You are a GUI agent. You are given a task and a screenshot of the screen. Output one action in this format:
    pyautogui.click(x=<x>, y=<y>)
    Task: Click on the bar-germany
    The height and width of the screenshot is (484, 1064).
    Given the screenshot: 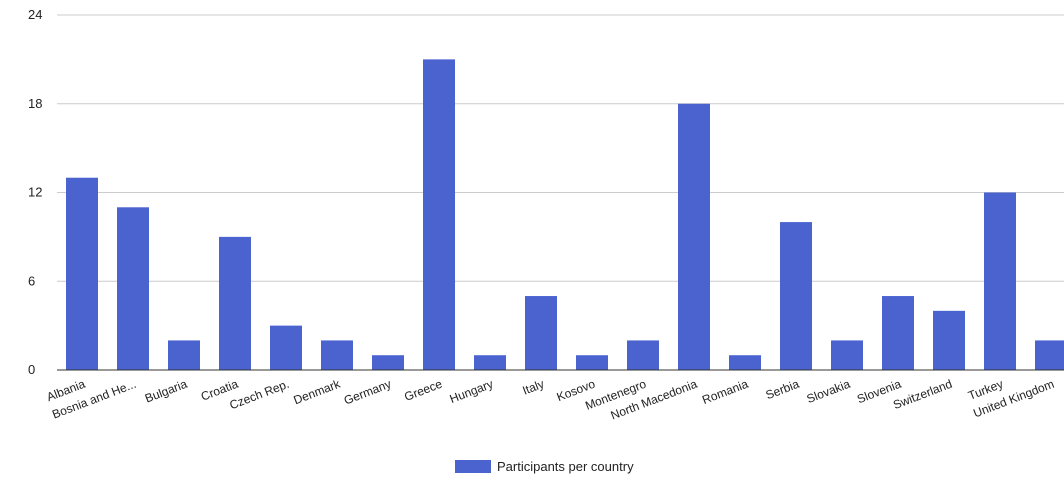 What is the action you would take?
    pyautogui.click(x=388, y=362)
    